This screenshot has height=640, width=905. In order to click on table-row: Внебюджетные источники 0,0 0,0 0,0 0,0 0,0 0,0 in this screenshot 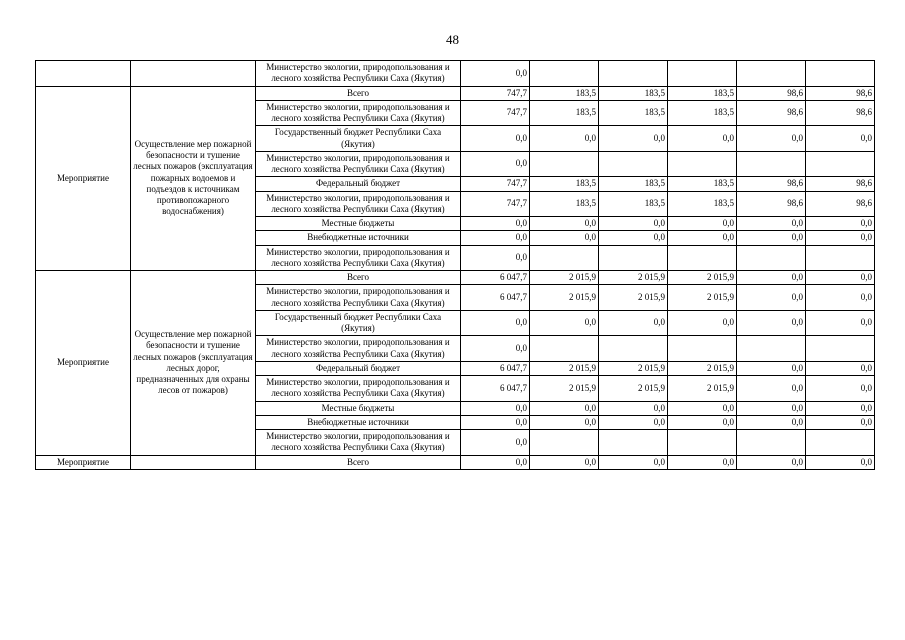, I will do `click(455, 238)`.